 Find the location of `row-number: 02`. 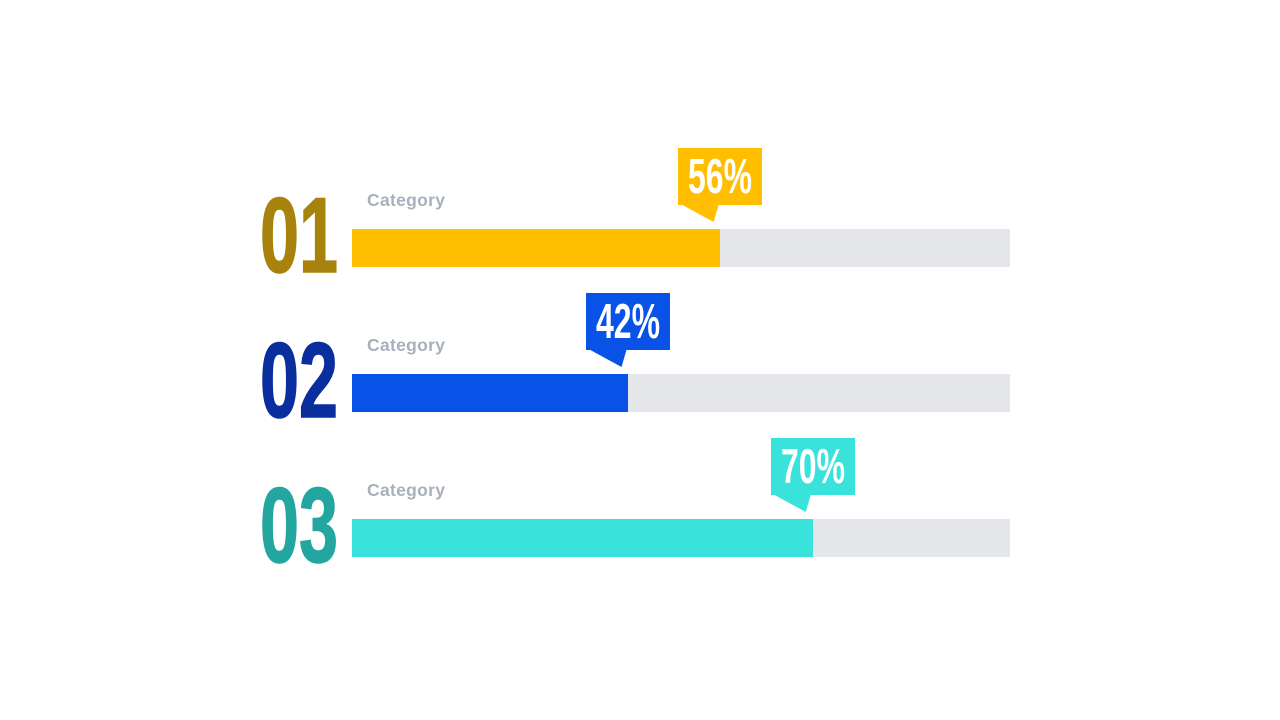

row-number: 02 is located at coordinates (299, 380).